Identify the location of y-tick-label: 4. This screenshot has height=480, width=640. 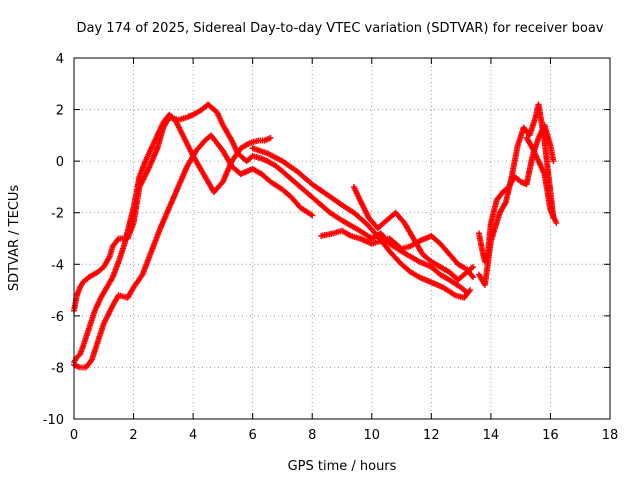
(60, 59).